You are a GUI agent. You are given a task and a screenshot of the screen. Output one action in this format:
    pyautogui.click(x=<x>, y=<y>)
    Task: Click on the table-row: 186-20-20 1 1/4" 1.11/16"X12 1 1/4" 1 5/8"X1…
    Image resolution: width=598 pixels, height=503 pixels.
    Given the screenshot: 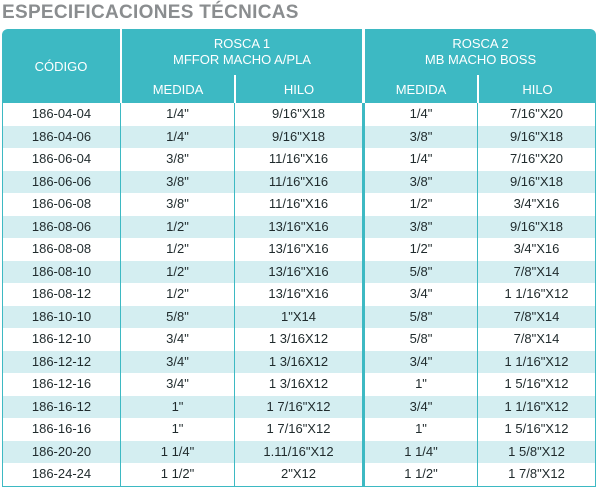 What is the action you would take?
    pyautogui.click(x=299, y=451)
    